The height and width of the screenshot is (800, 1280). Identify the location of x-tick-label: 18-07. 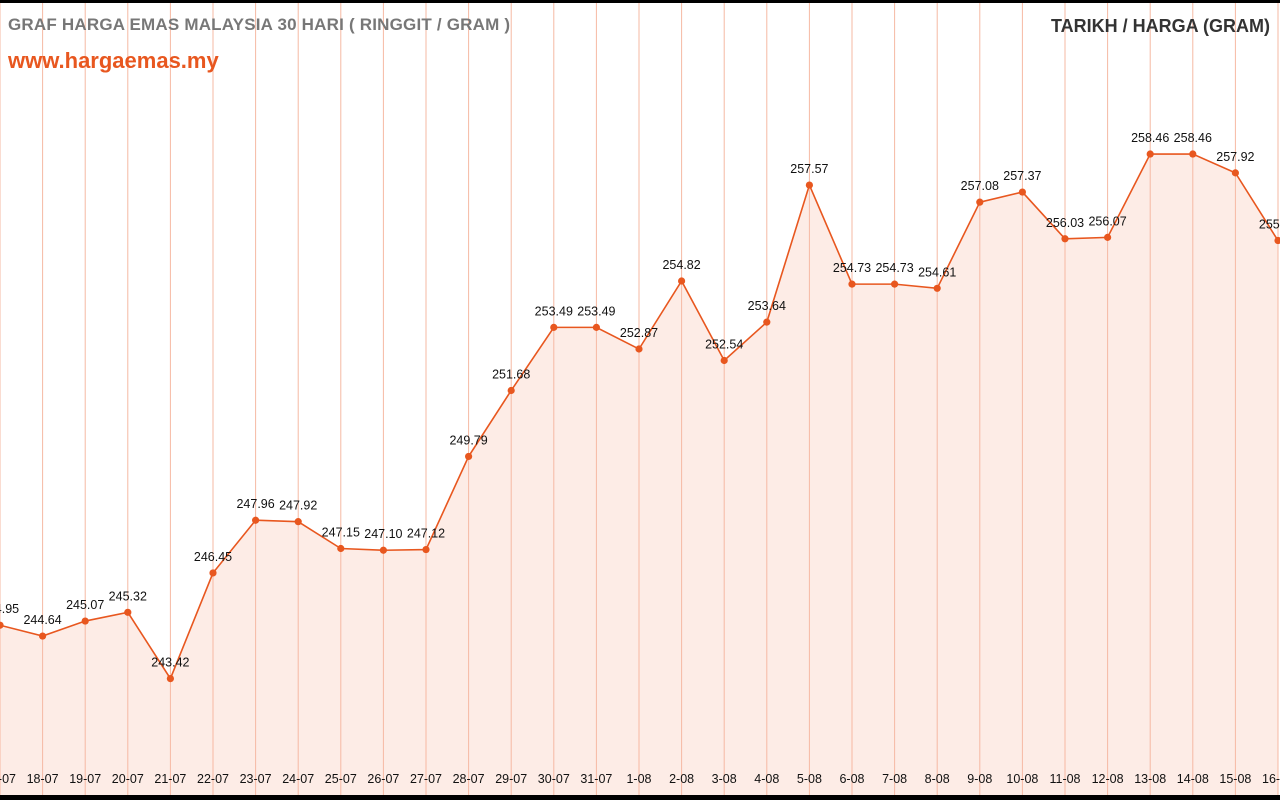
(43, 779).